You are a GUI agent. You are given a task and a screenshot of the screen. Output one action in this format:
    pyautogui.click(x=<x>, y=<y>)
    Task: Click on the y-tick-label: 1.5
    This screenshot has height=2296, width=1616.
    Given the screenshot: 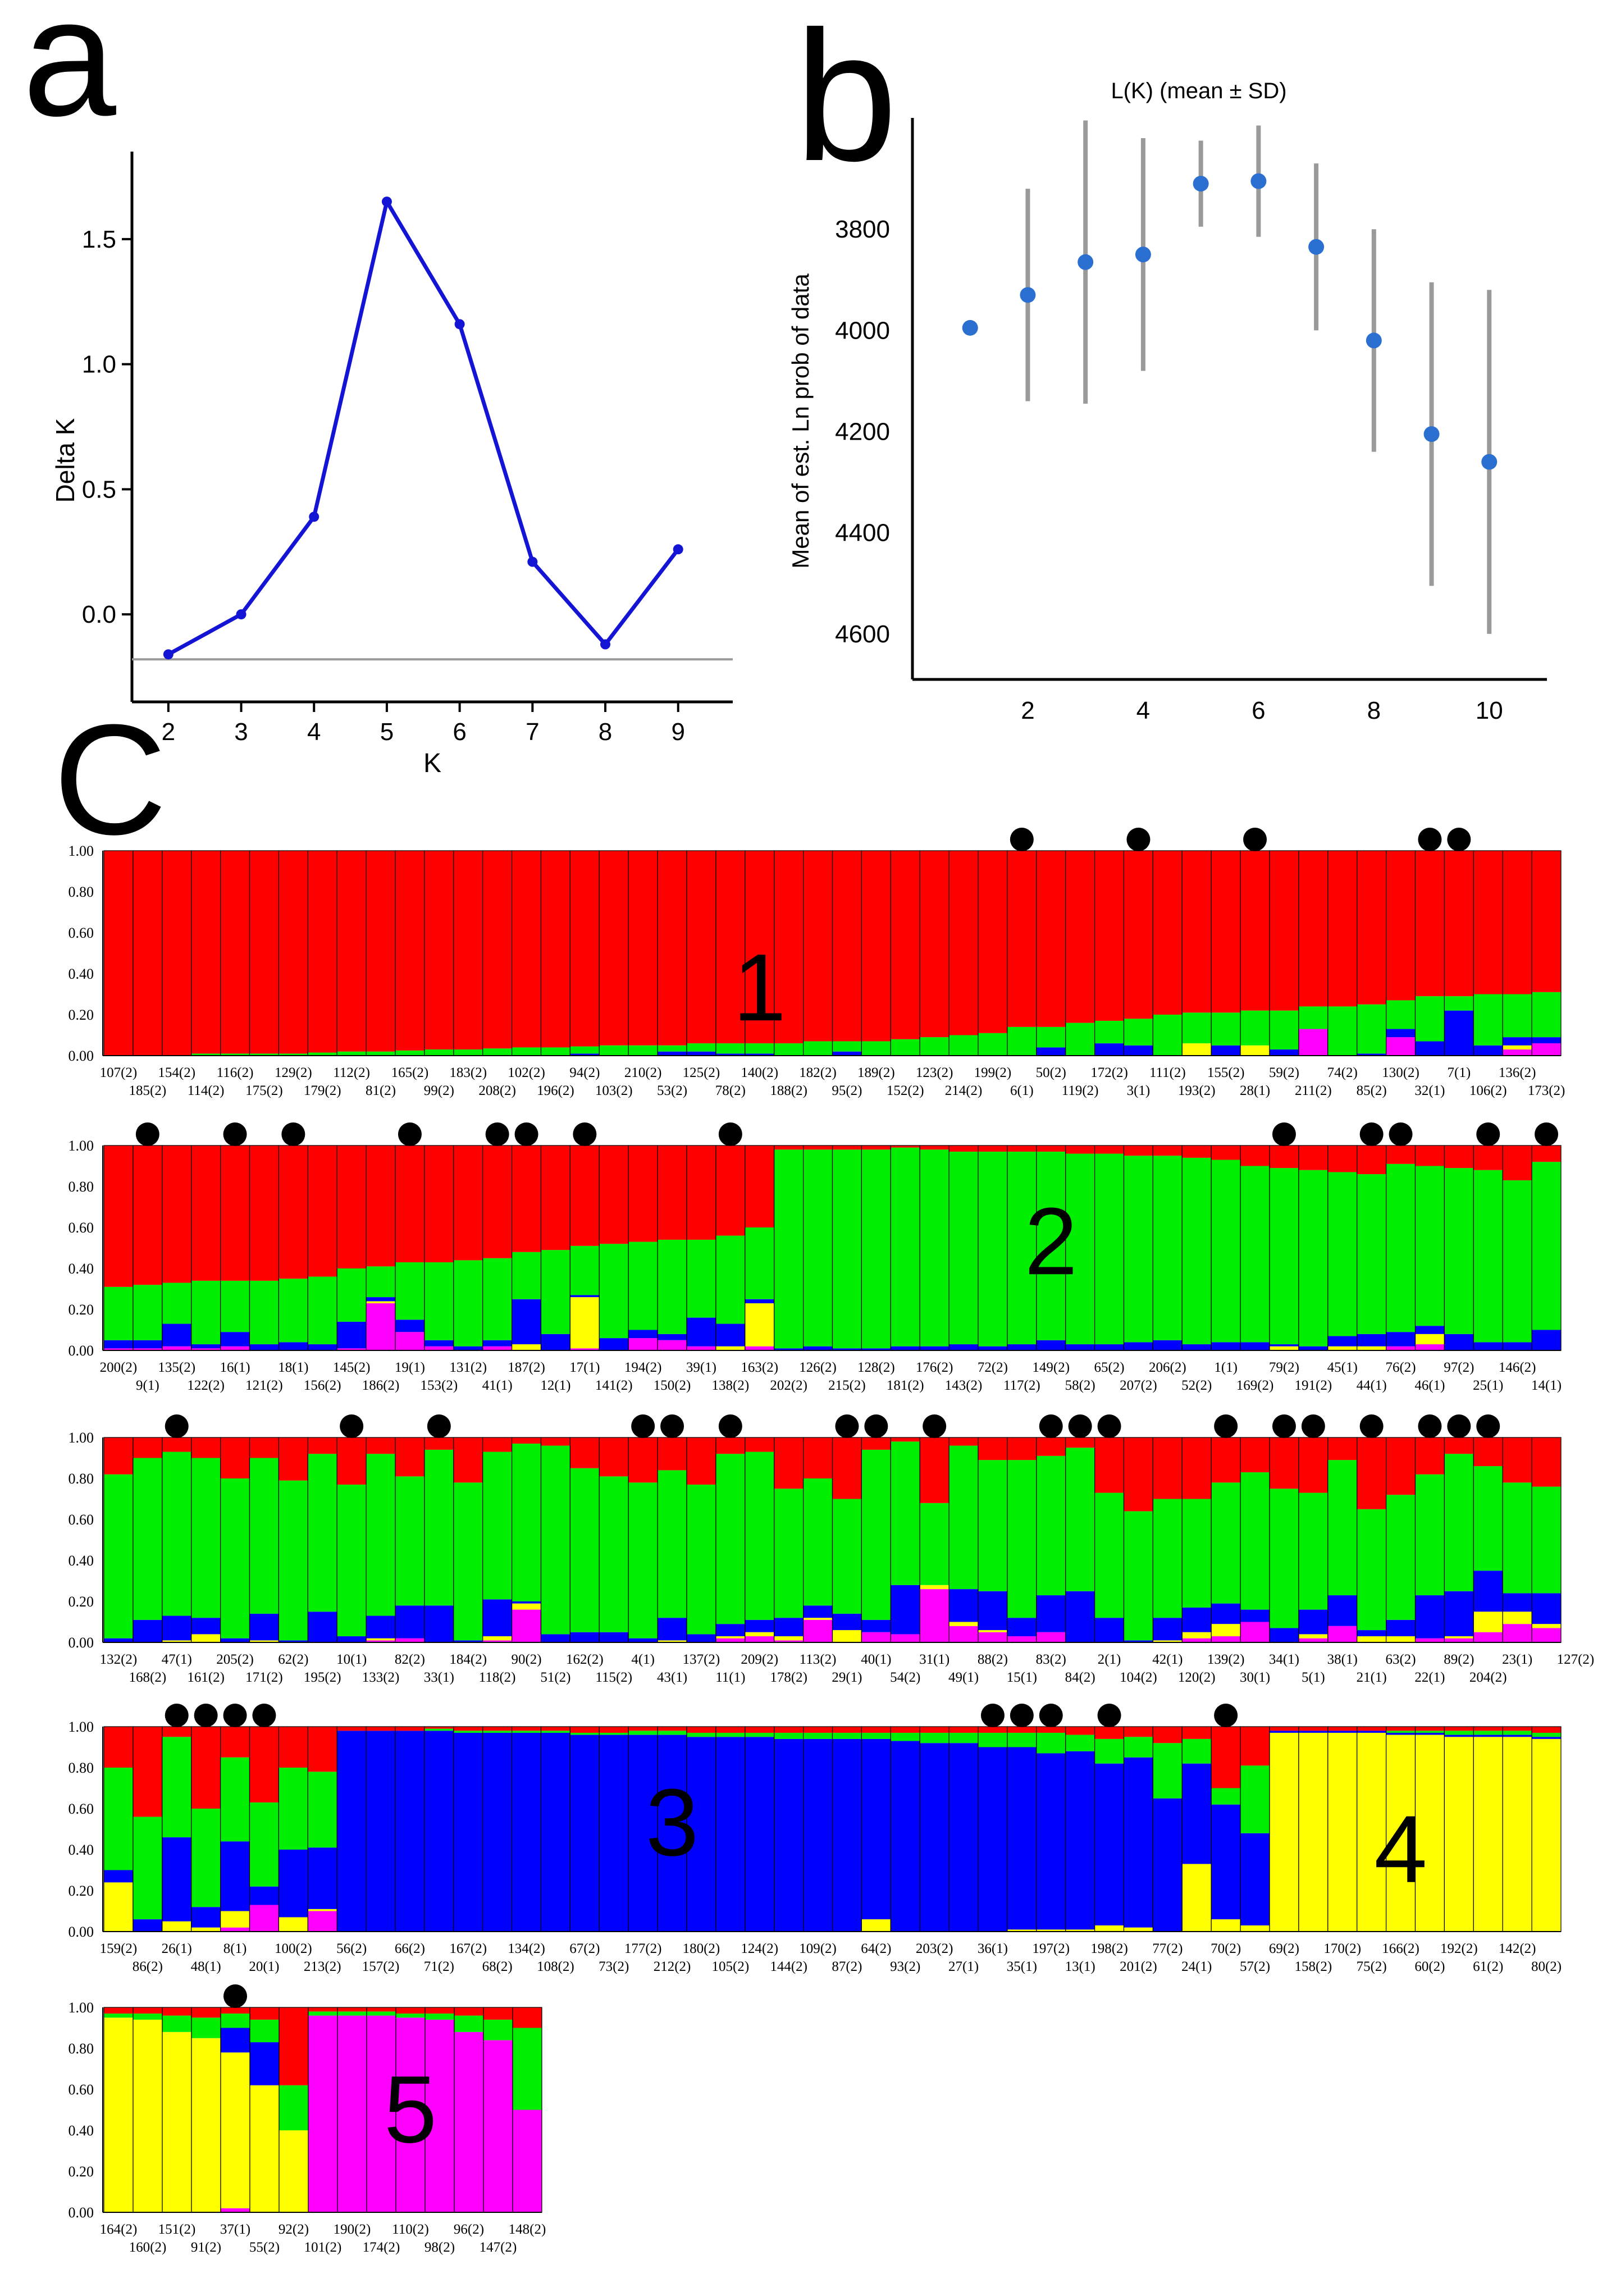 What is the action you would take?
    pyautogui.click(x=99, y=240)
    